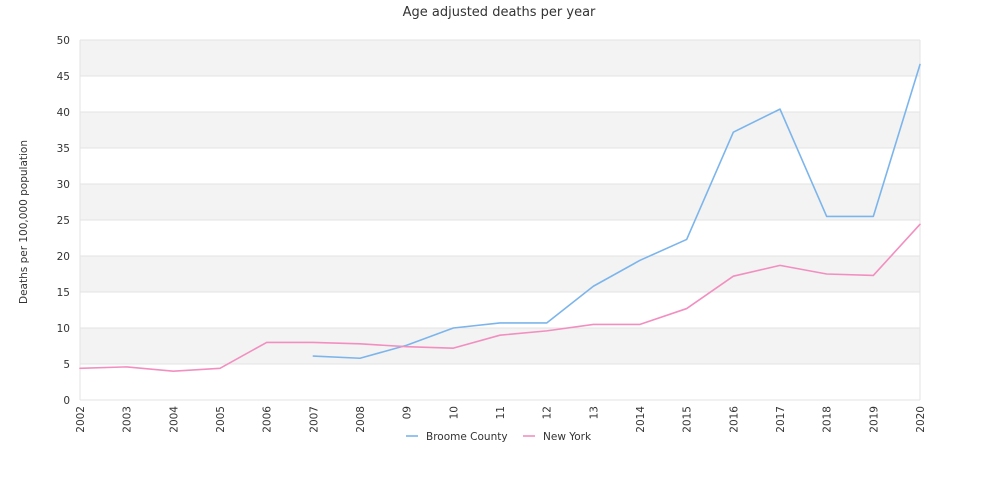 This screenshot has width=1000, height=500. Describe the element at coordinates (63, 185) in the screenshot. I see `y-tick-label: 30` at that location.